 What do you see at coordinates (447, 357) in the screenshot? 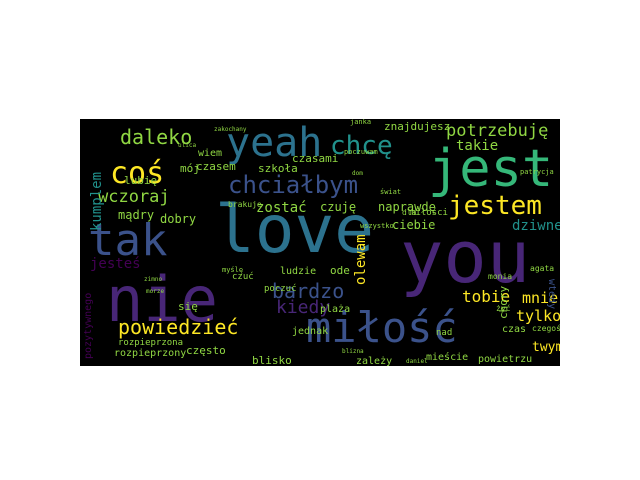
I see `word: mieście` at bounding box center [447, 357].